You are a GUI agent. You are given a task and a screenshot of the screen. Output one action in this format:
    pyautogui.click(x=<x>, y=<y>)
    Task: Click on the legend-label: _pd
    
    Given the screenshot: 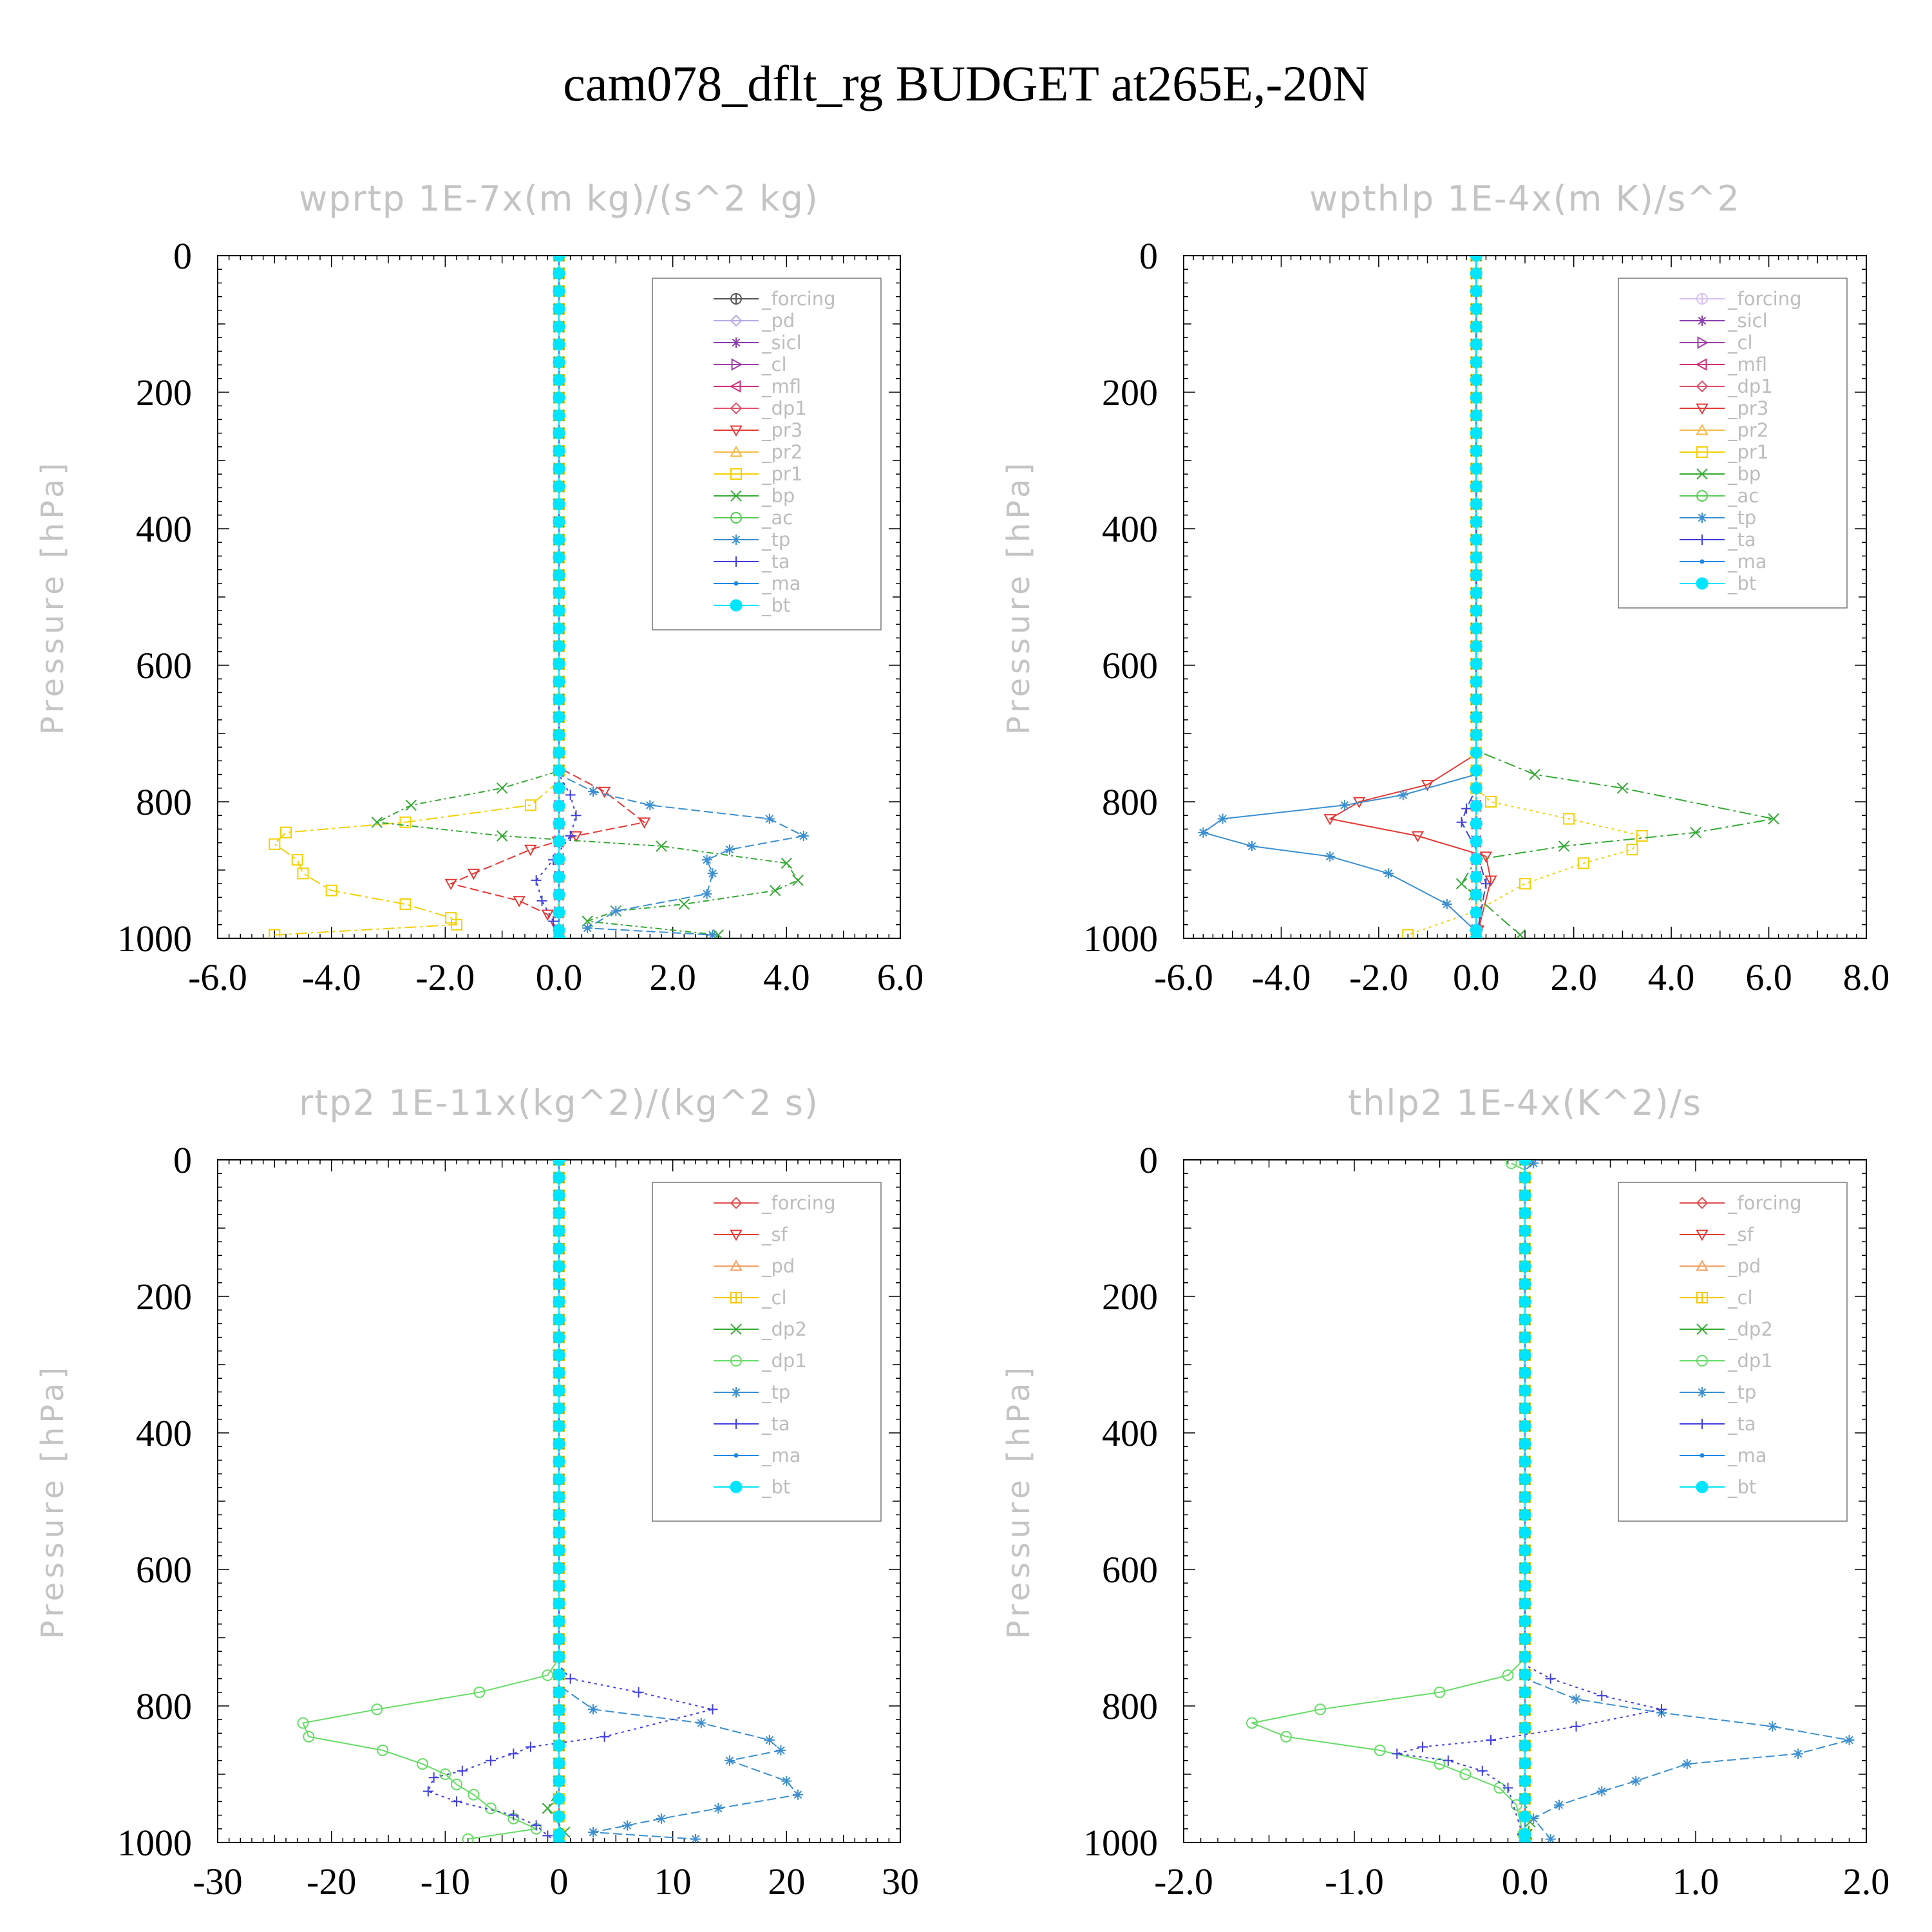 What is the action you would take?
    pyautogui.click(x=778, y=321)
    